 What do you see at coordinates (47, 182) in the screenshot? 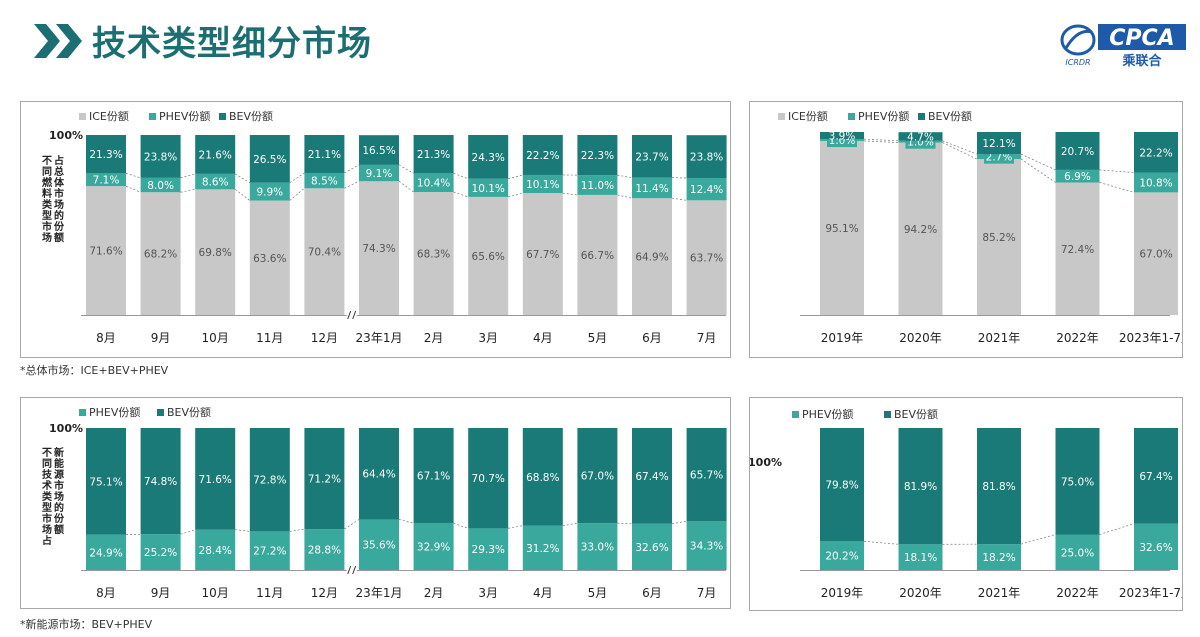
I see `y-axis-label-char: 燃` at bounding box center [47, 182].